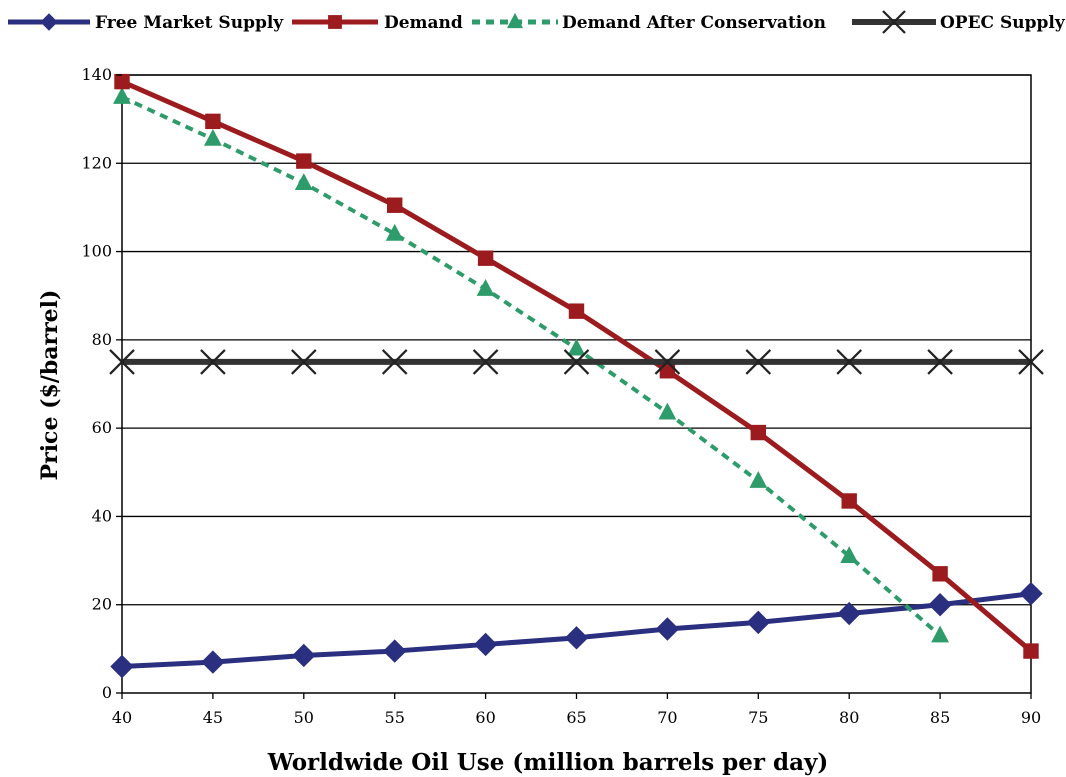 The width and height of the screenshot is (1066, 777). What do you see at coordinates (1031, 717) in the screenshot?
I see `x-tick-label: 90` at bounding box center [1031, 717].